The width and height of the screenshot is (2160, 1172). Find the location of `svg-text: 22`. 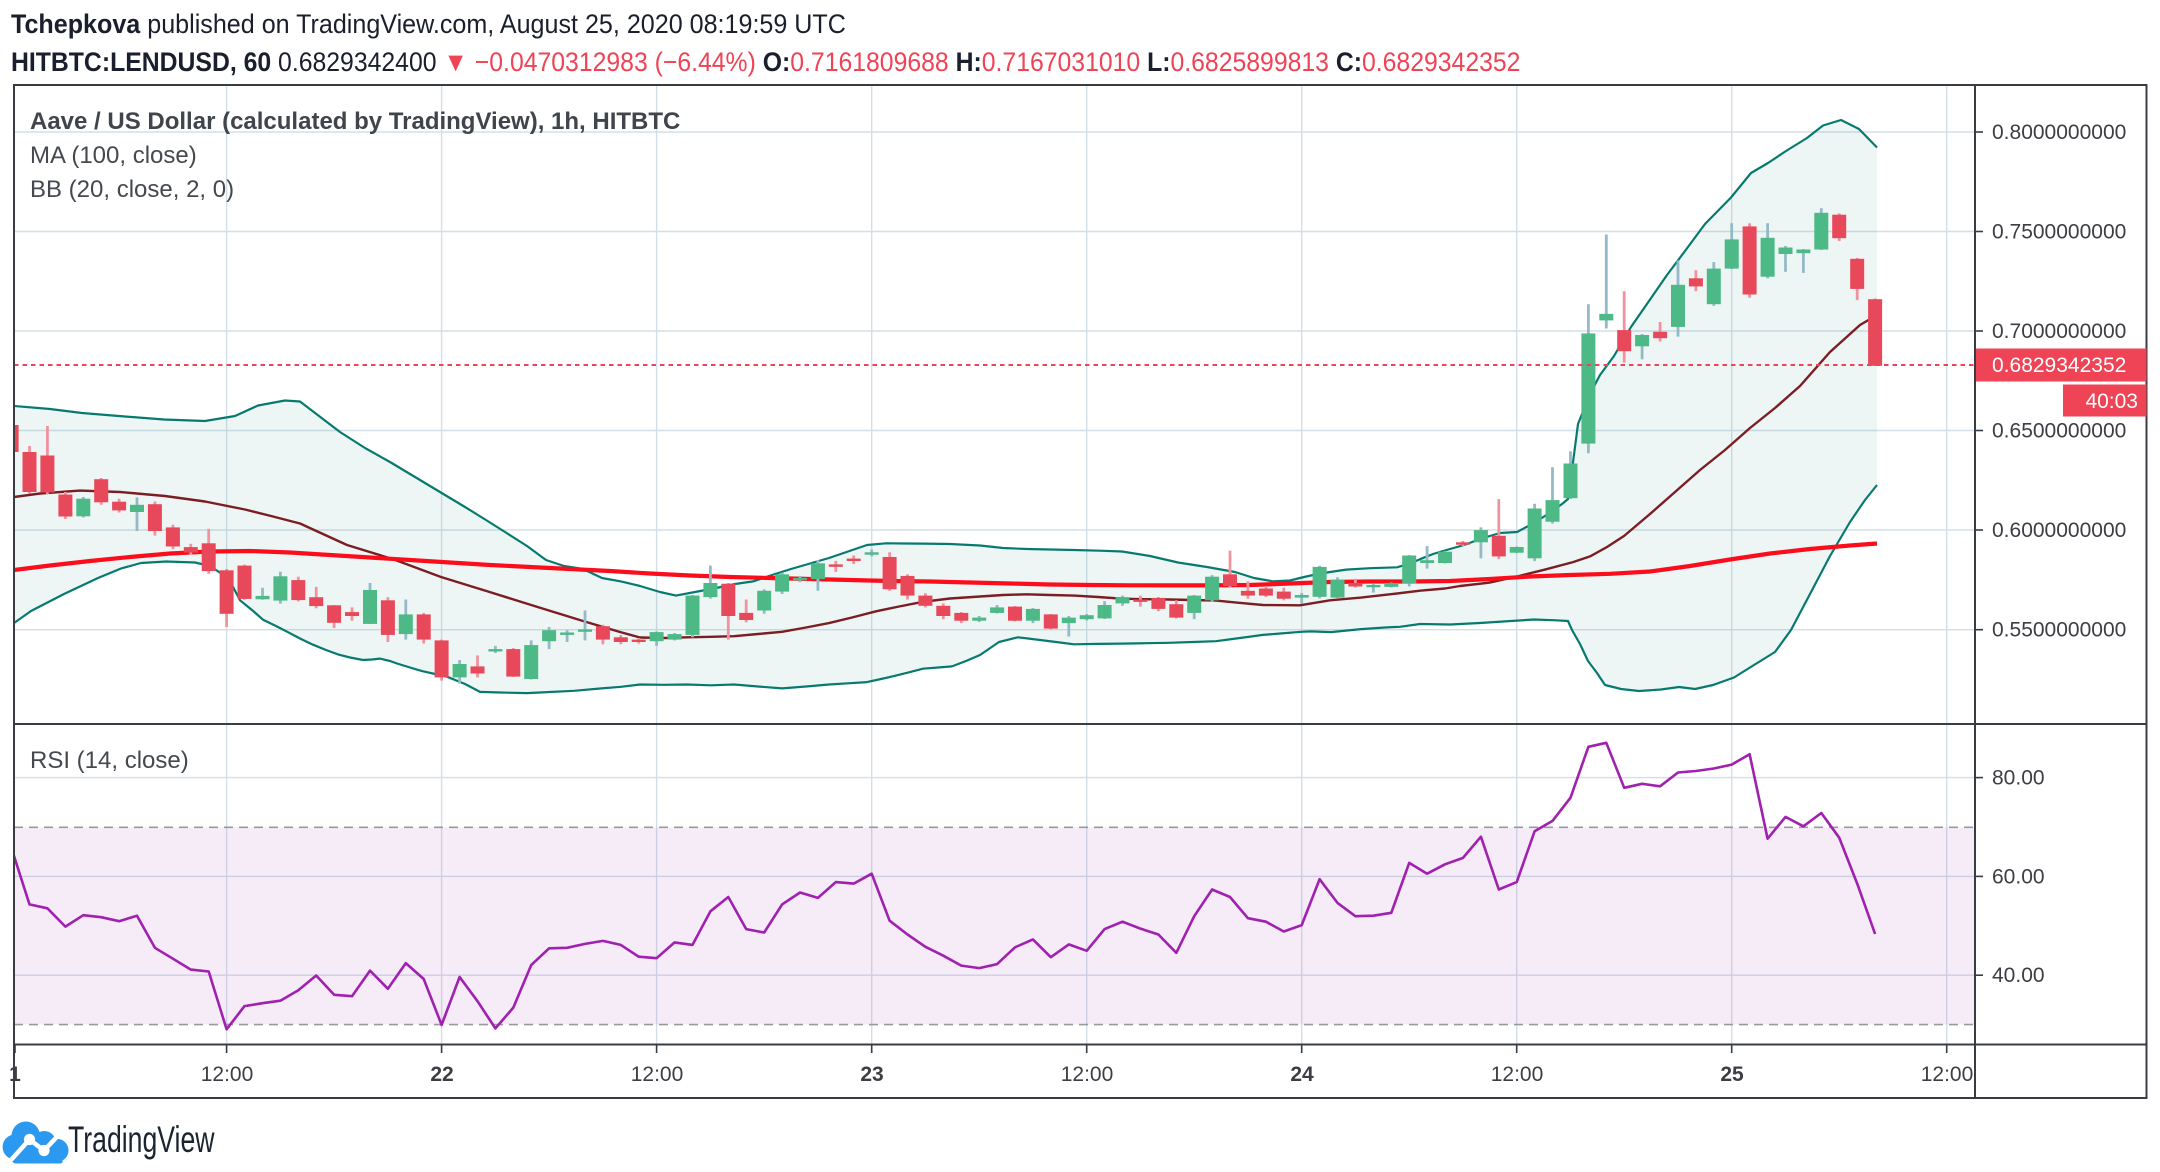

svg-text: 22 is located at coordinates (441, 1074).